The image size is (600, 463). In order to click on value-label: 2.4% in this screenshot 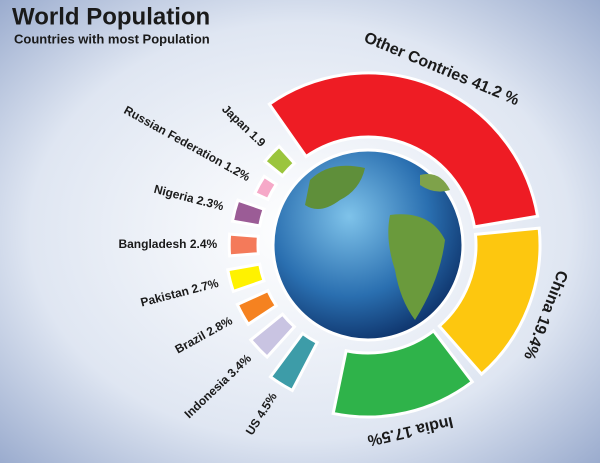, I will do `click(204, 244)`.